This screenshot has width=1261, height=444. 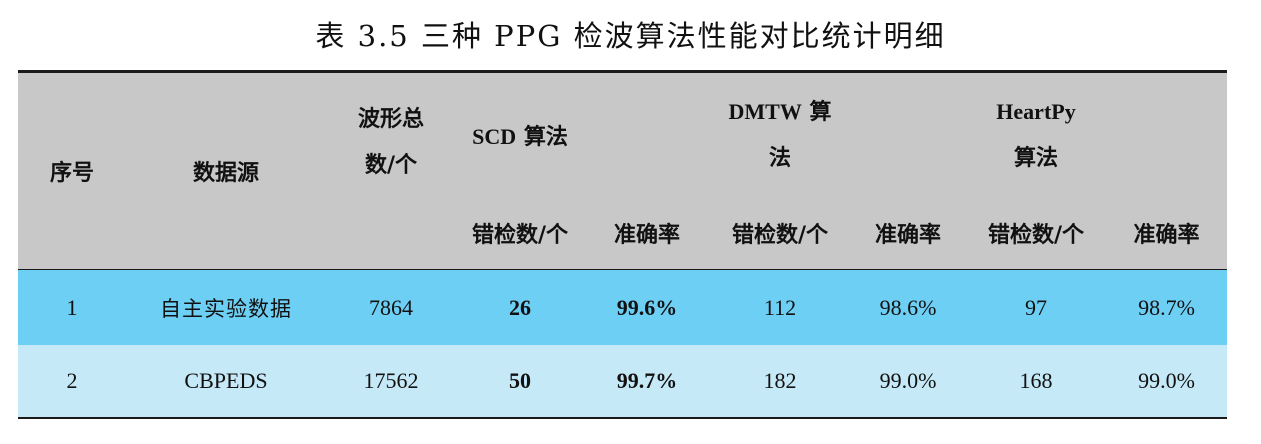 I want to click on header-scd-group: SCD 算法, so click(x=583, y=134).